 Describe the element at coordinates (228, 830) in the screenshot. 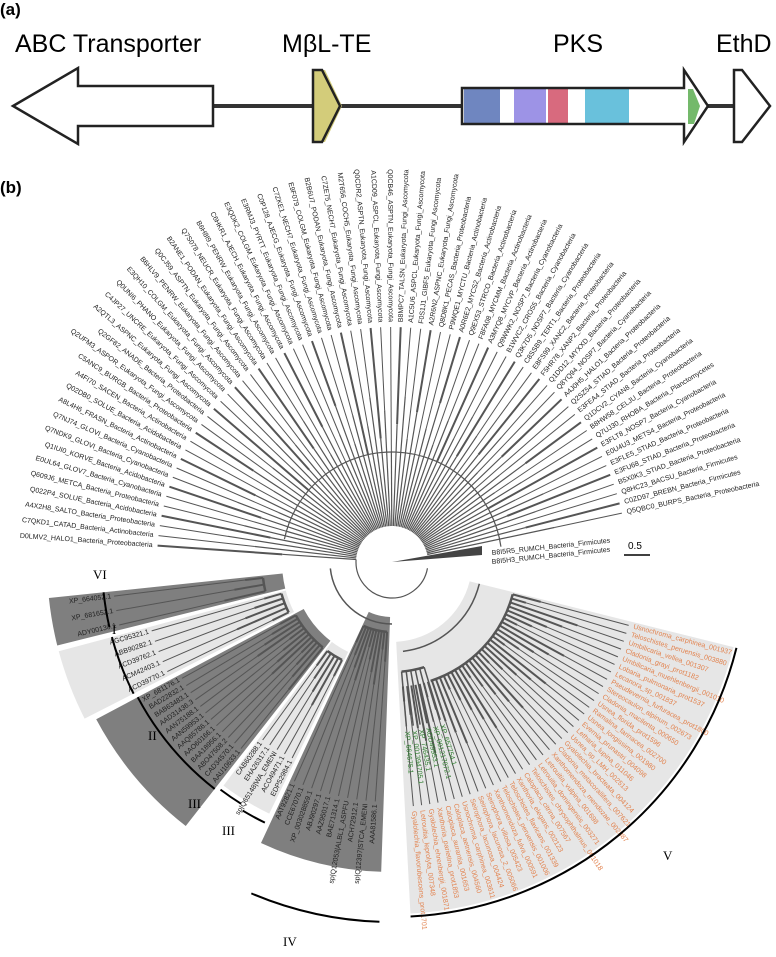

I see `clade-label-iii-b: III` at that location.